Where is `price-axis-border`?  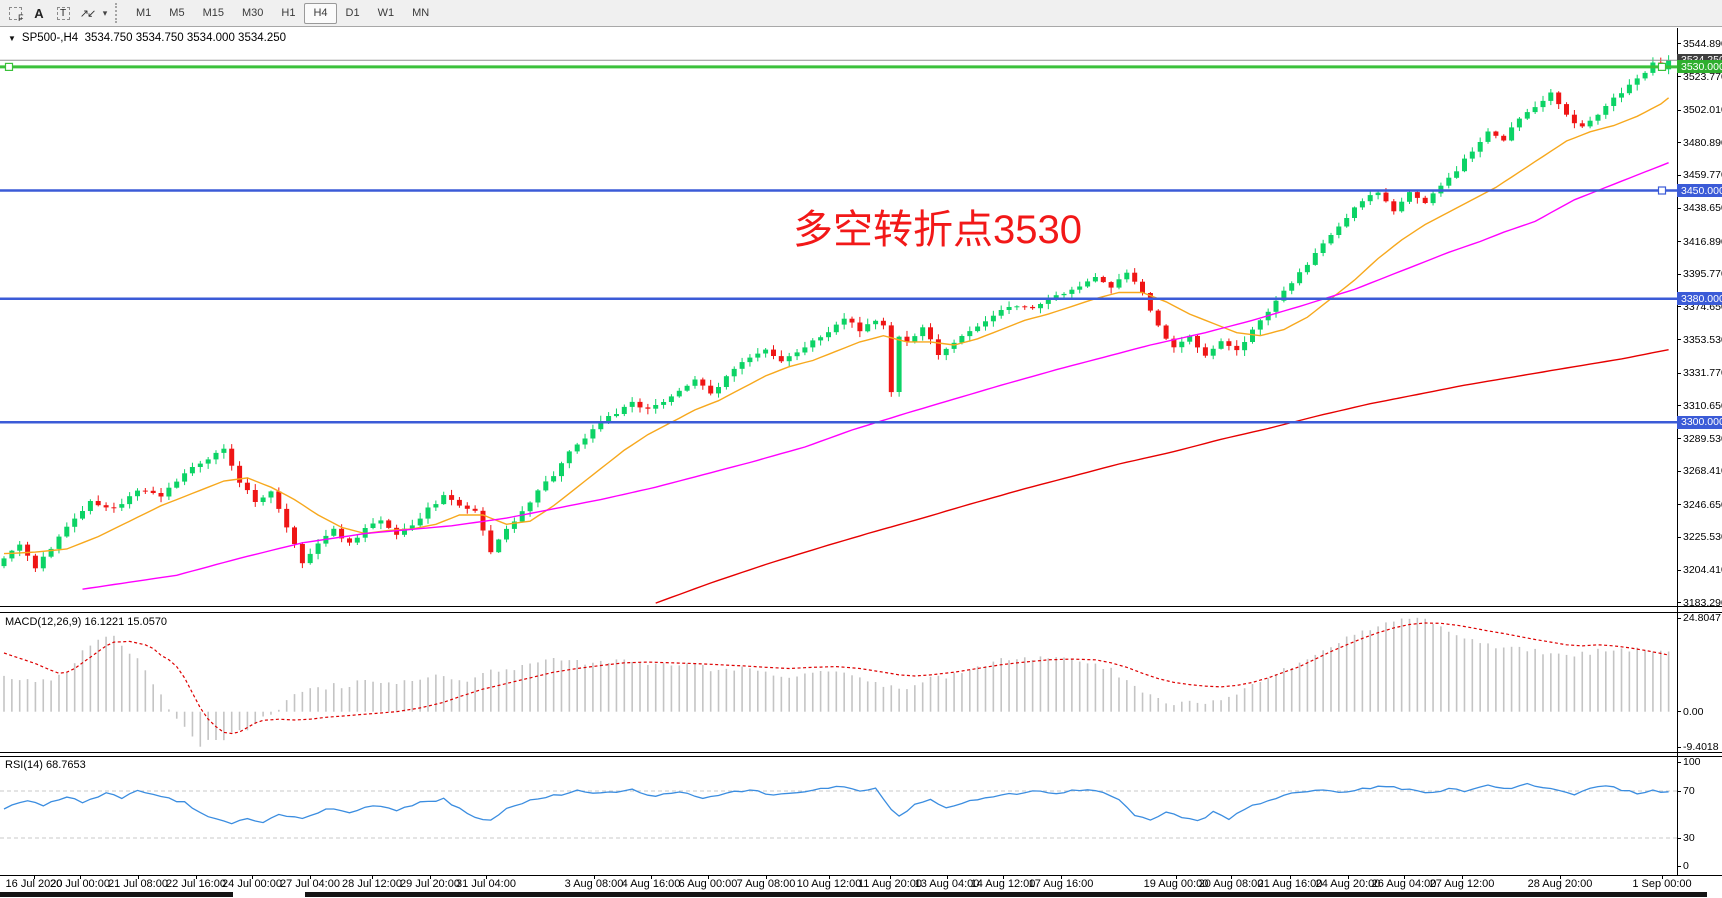
price-axis-border is located at coordinates (1677, 451).